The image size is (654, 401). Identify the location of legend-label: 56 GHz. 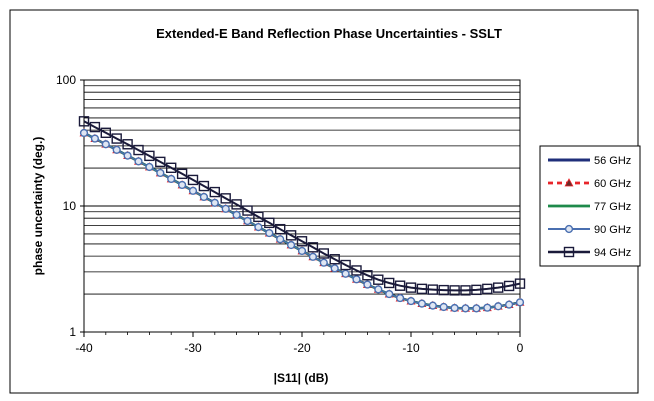
(612, 161).